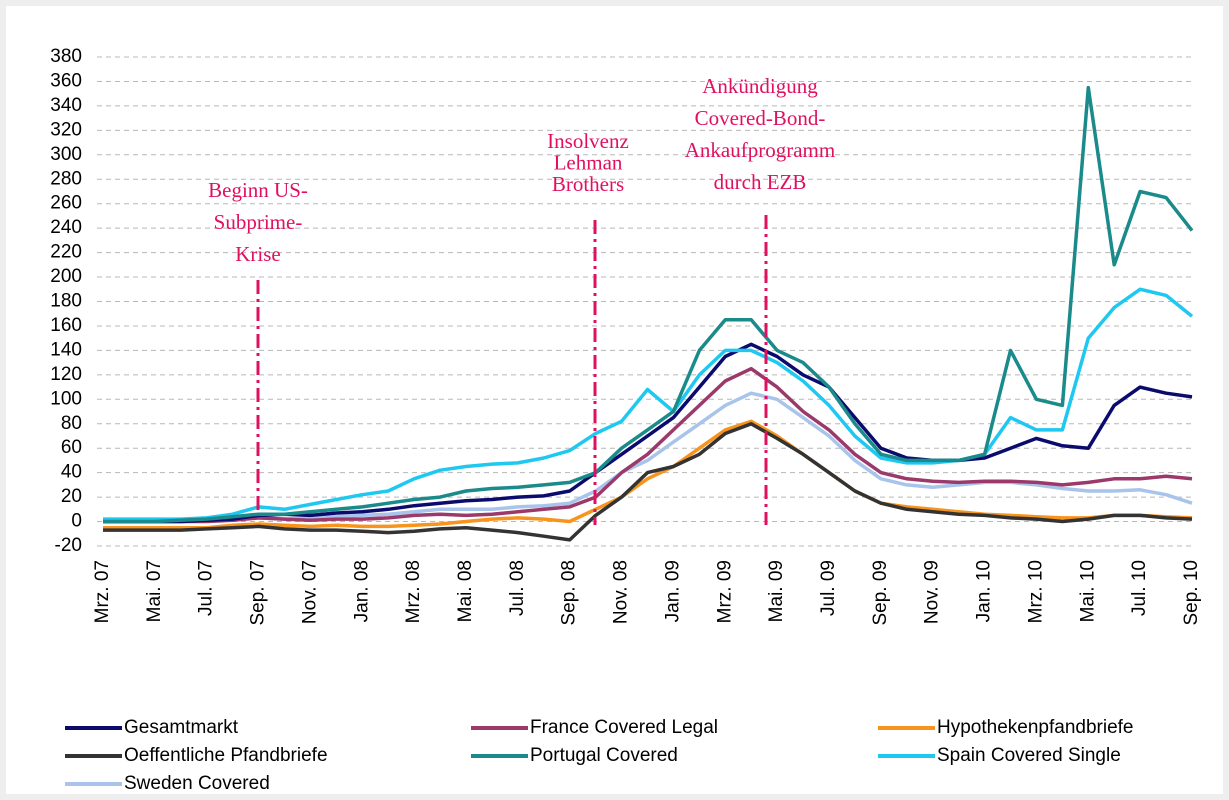  I want to click on y-tick-label: 340, so click(66, 105).